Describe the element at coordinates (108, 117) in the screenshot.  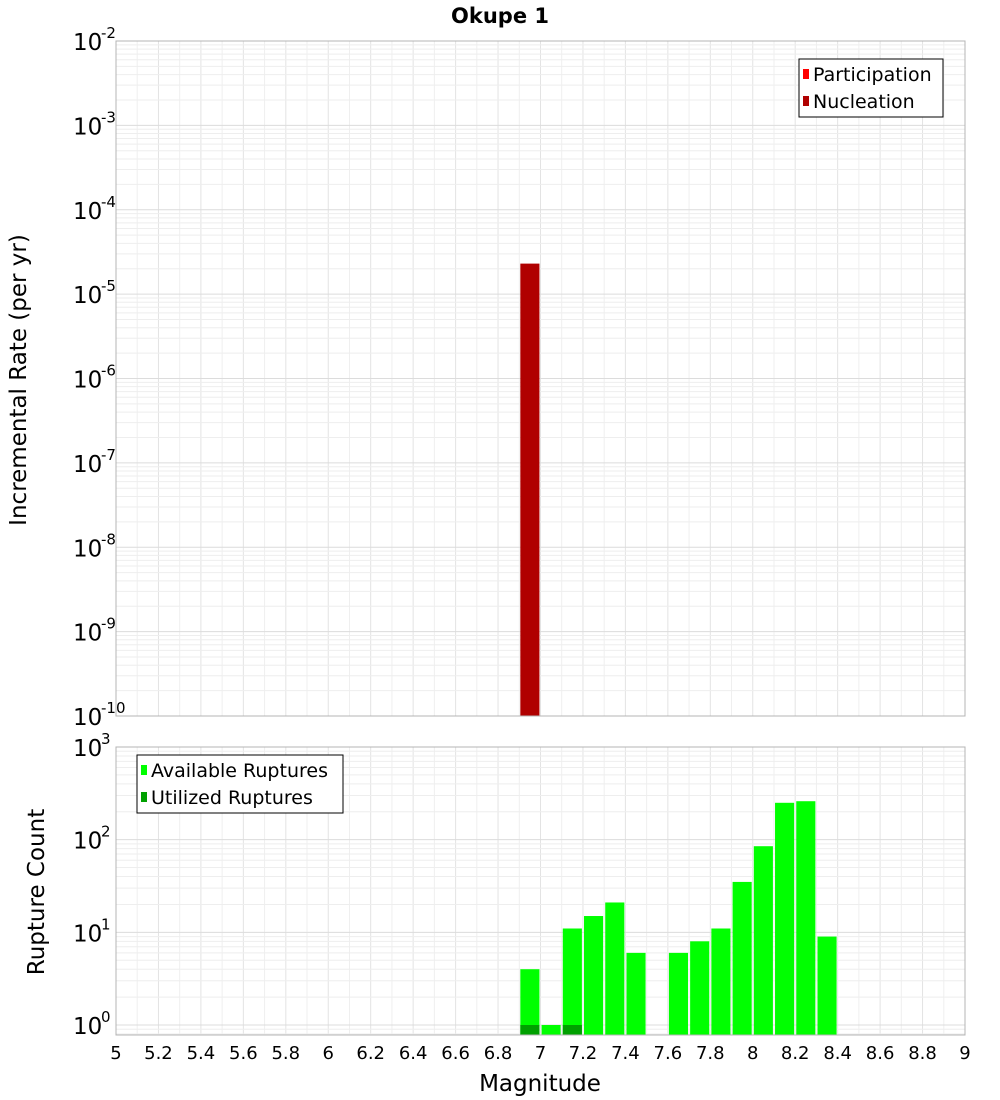
I see `y-tick-exponent: -3` at that location.